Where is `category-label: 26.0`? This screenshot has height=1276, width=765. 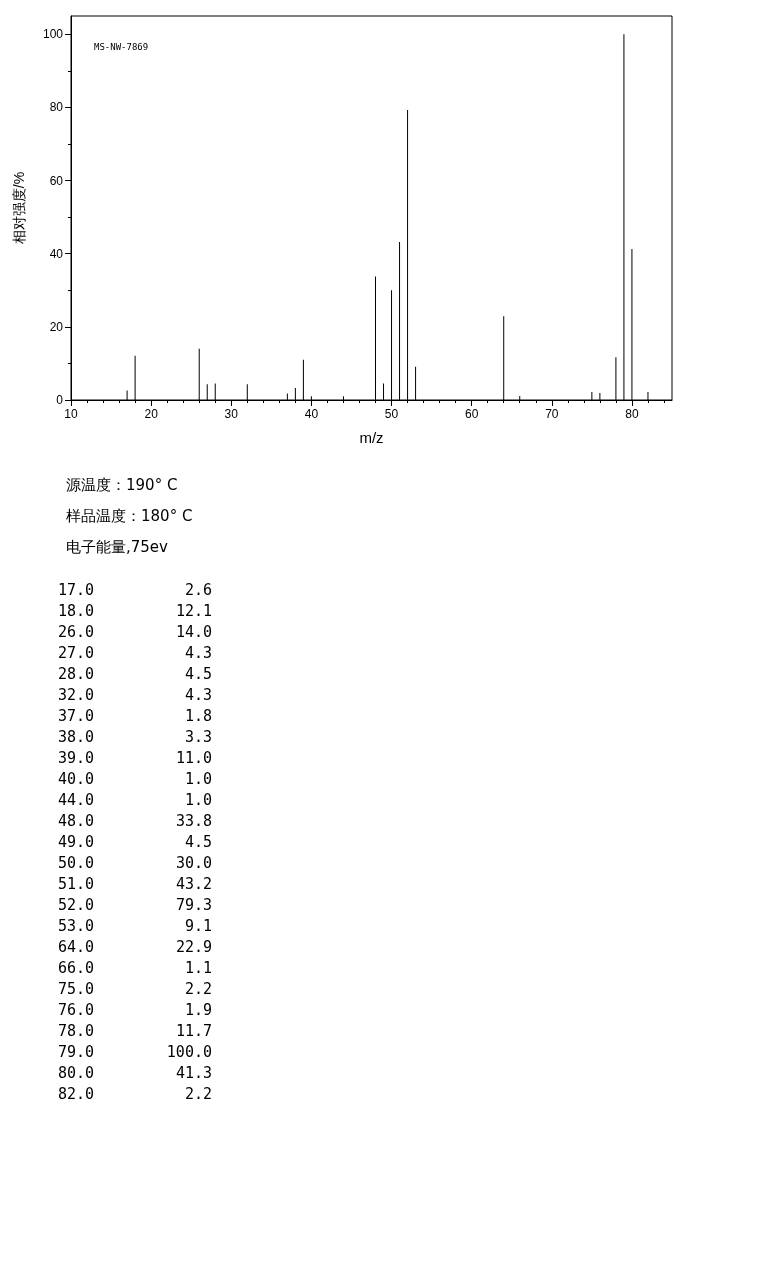
category-label: 26.0 is located at coordinates (77, 632).